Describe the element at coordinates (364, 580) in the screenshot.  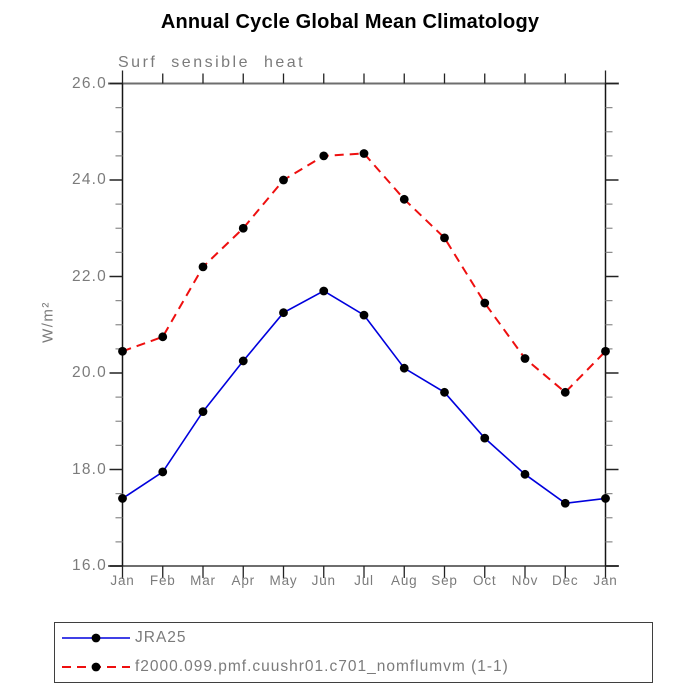
I see `x-tick-label: Jul` at that location.